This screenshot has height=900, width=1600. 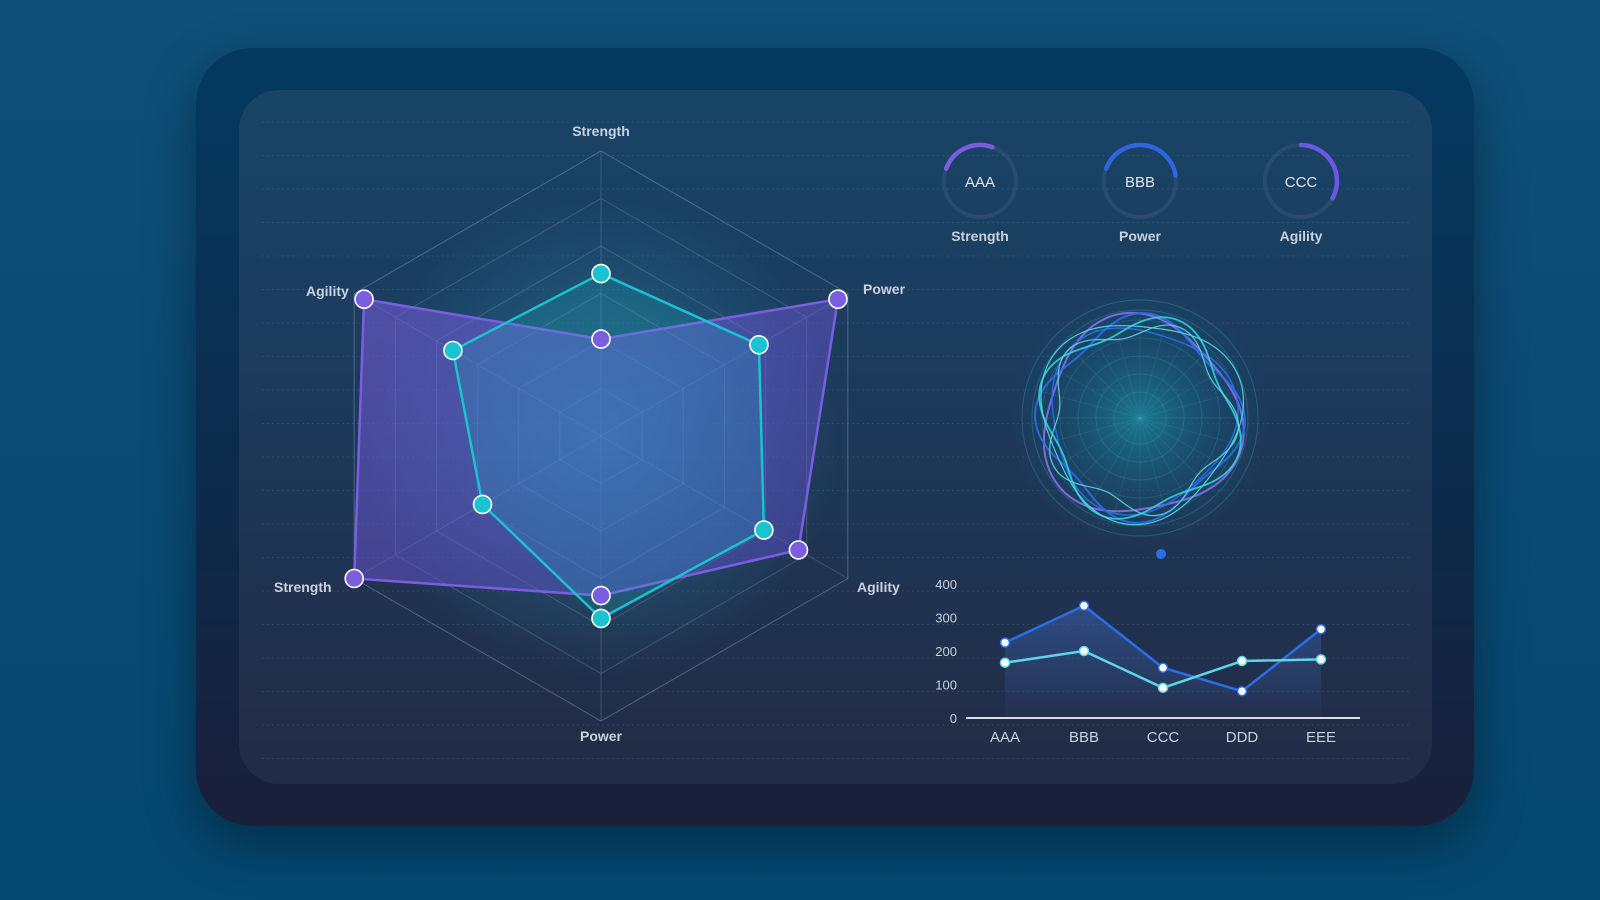 I want to click on x-tick-label: DDD, so click(x=1242, y=737).